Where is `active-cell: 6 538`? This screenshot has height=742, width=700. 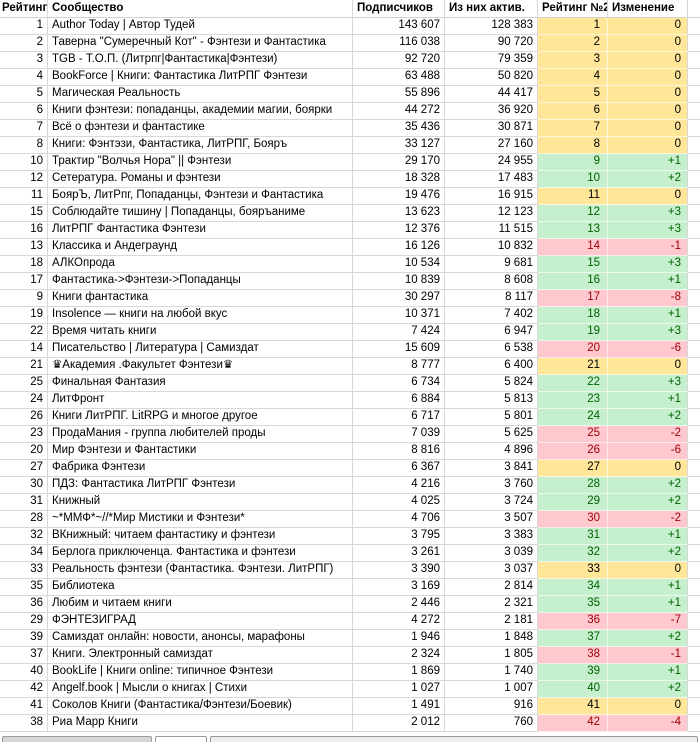 active-cell: 6 538 is located at coordinates (491, 349).